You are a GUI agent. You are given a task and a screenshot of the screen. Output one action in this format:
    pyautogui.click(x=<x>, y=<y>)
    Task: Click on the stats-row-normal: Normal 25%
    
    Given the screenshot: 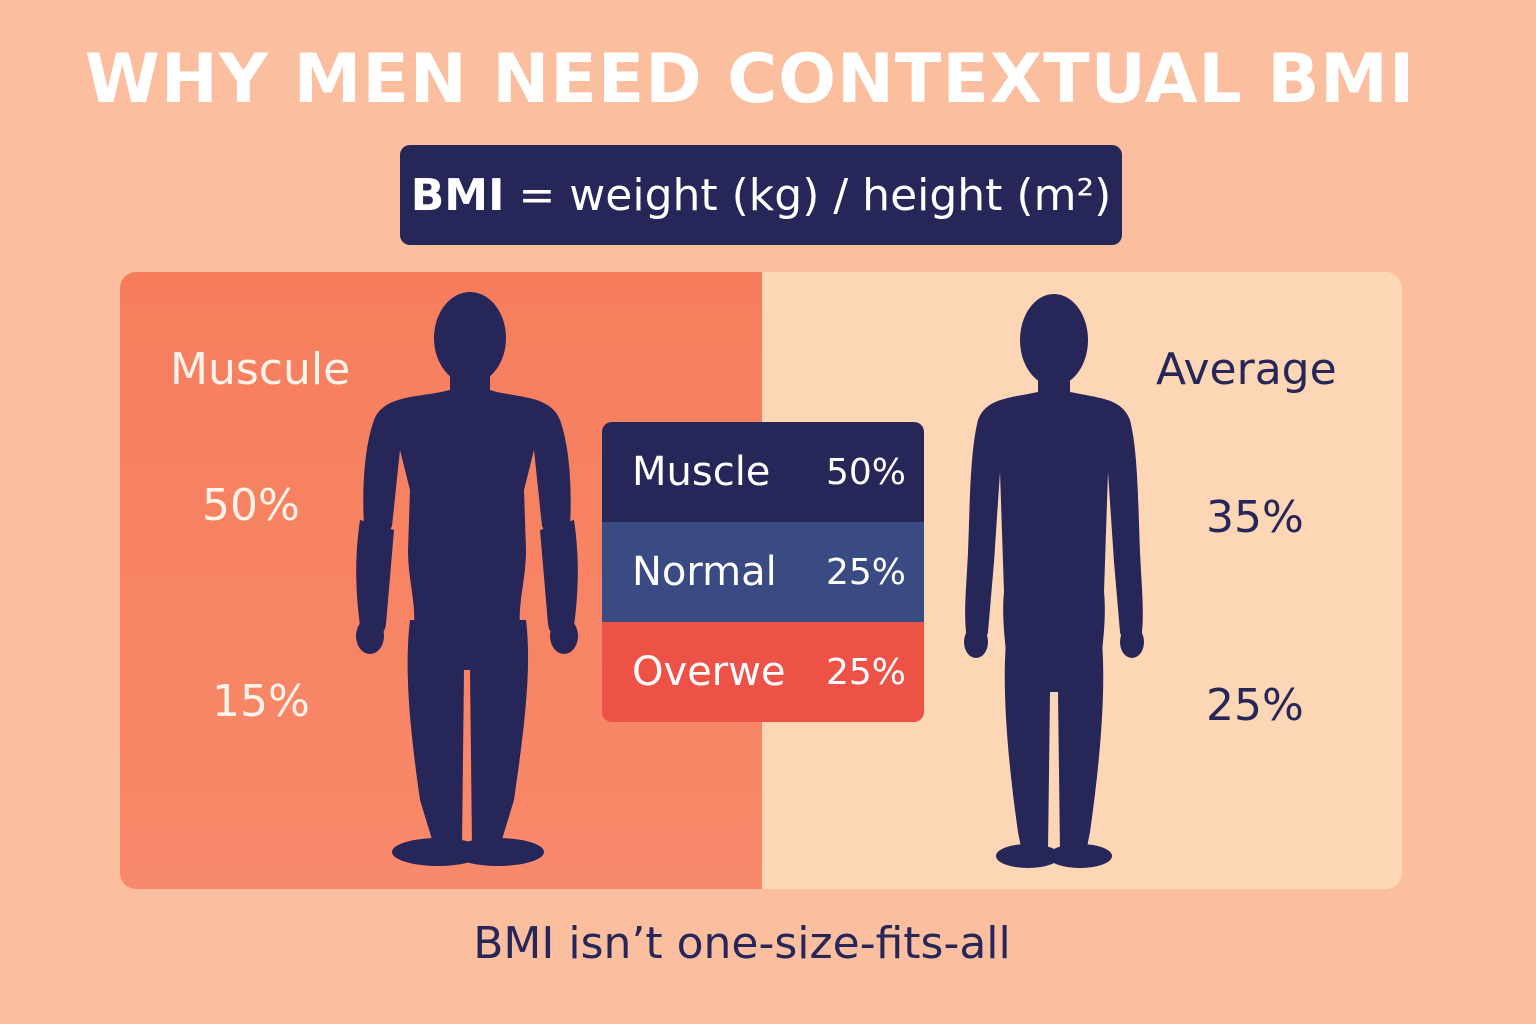 What is the action you would take?
    pyautogui.click(x=763, y=572)
    